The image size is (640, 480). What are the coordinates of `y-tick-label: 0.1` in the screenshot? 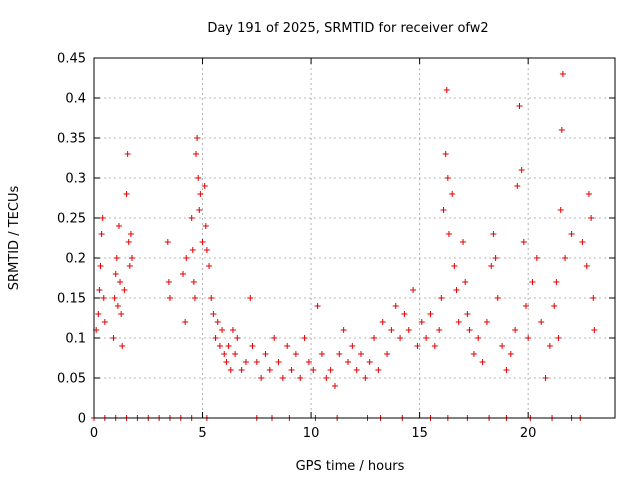 It's located at (75, 339).